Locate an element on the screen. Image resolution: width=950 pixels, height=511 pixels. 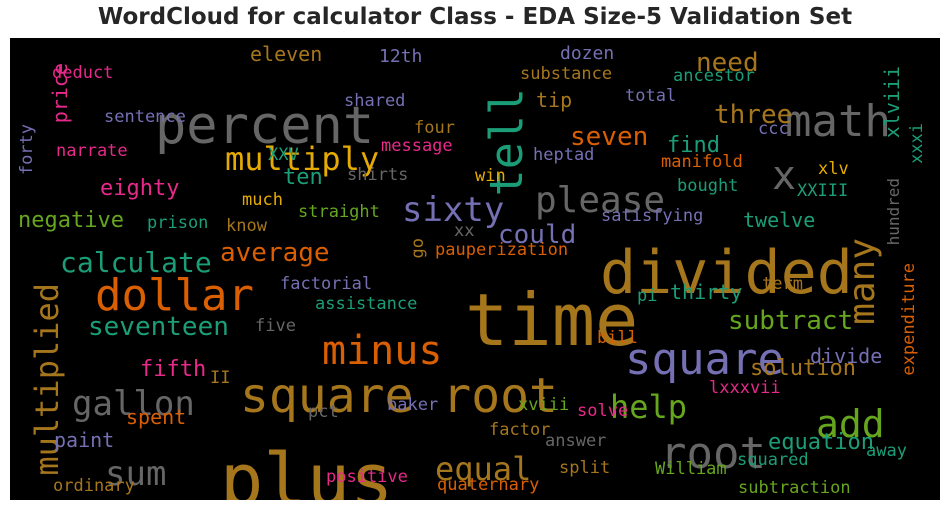
word-three: three is located at coordinates (753, 115).